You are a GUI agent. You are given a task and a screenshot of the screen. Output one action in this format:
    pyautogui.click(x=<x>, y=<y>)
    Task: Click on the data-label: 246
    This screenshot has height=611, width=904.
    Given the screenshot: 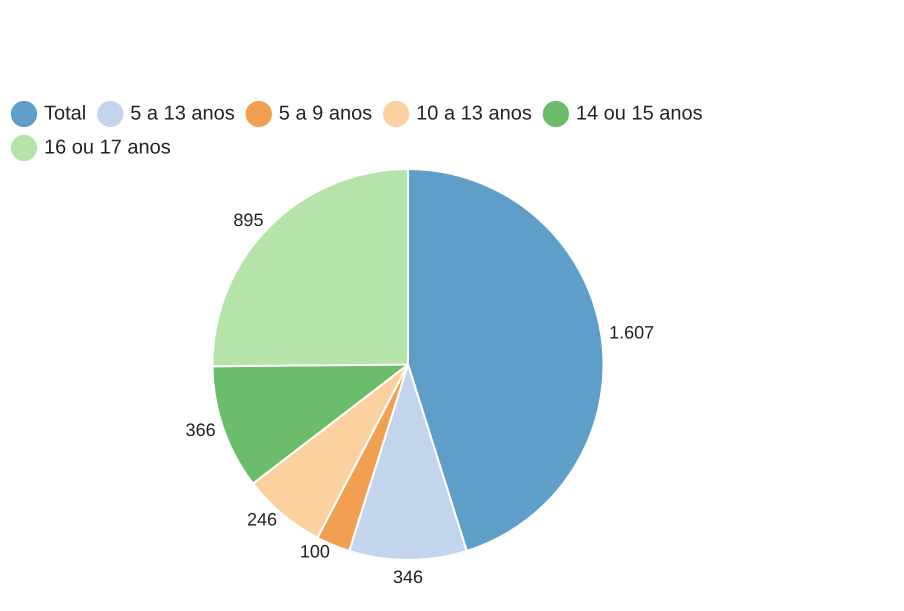 What is the action you would take?
    pyautogui.click(x=262, y=519)
    